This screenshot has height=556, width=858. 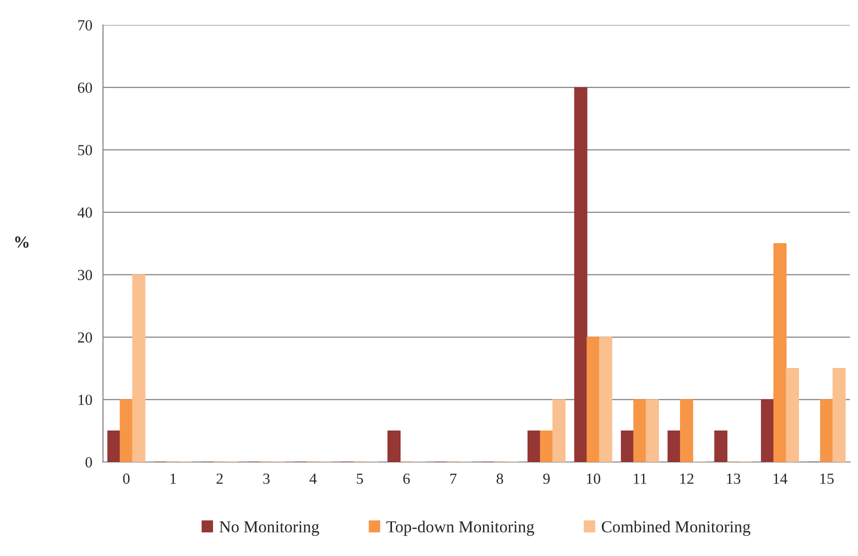 What do you see at coordinates (269, 528) in the screenshot?
I see `legend-label: No Monitoring` at bounding box center [269, 528].